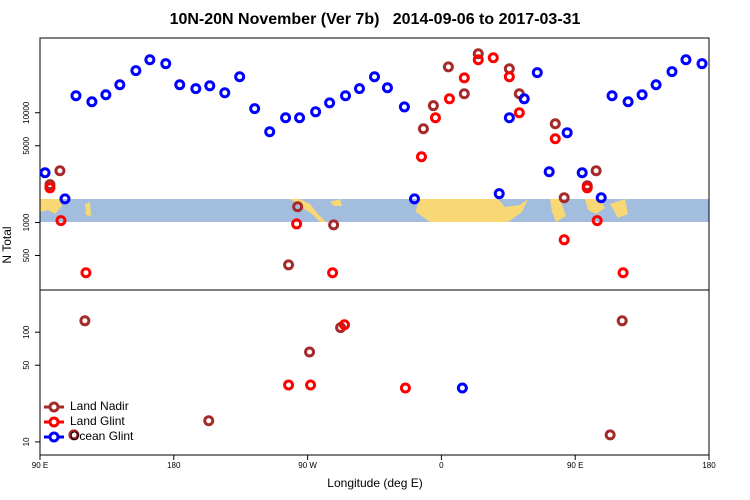 The image size is (750, 500). What do you see at coordinates (374, 210) in the screenshot?
I see `map-strip` at bounding box center [374, 210].